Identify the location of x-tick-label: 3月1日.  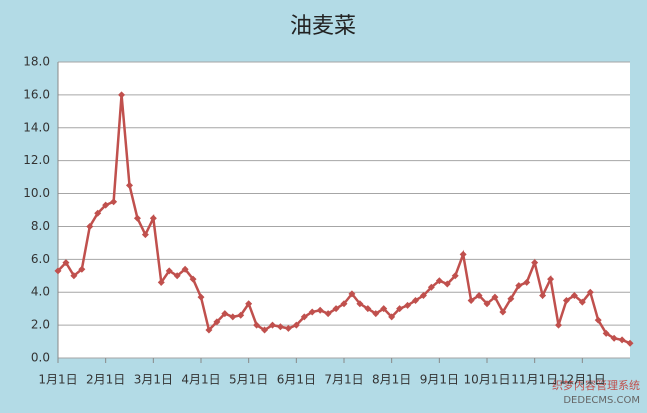
(153, 380).